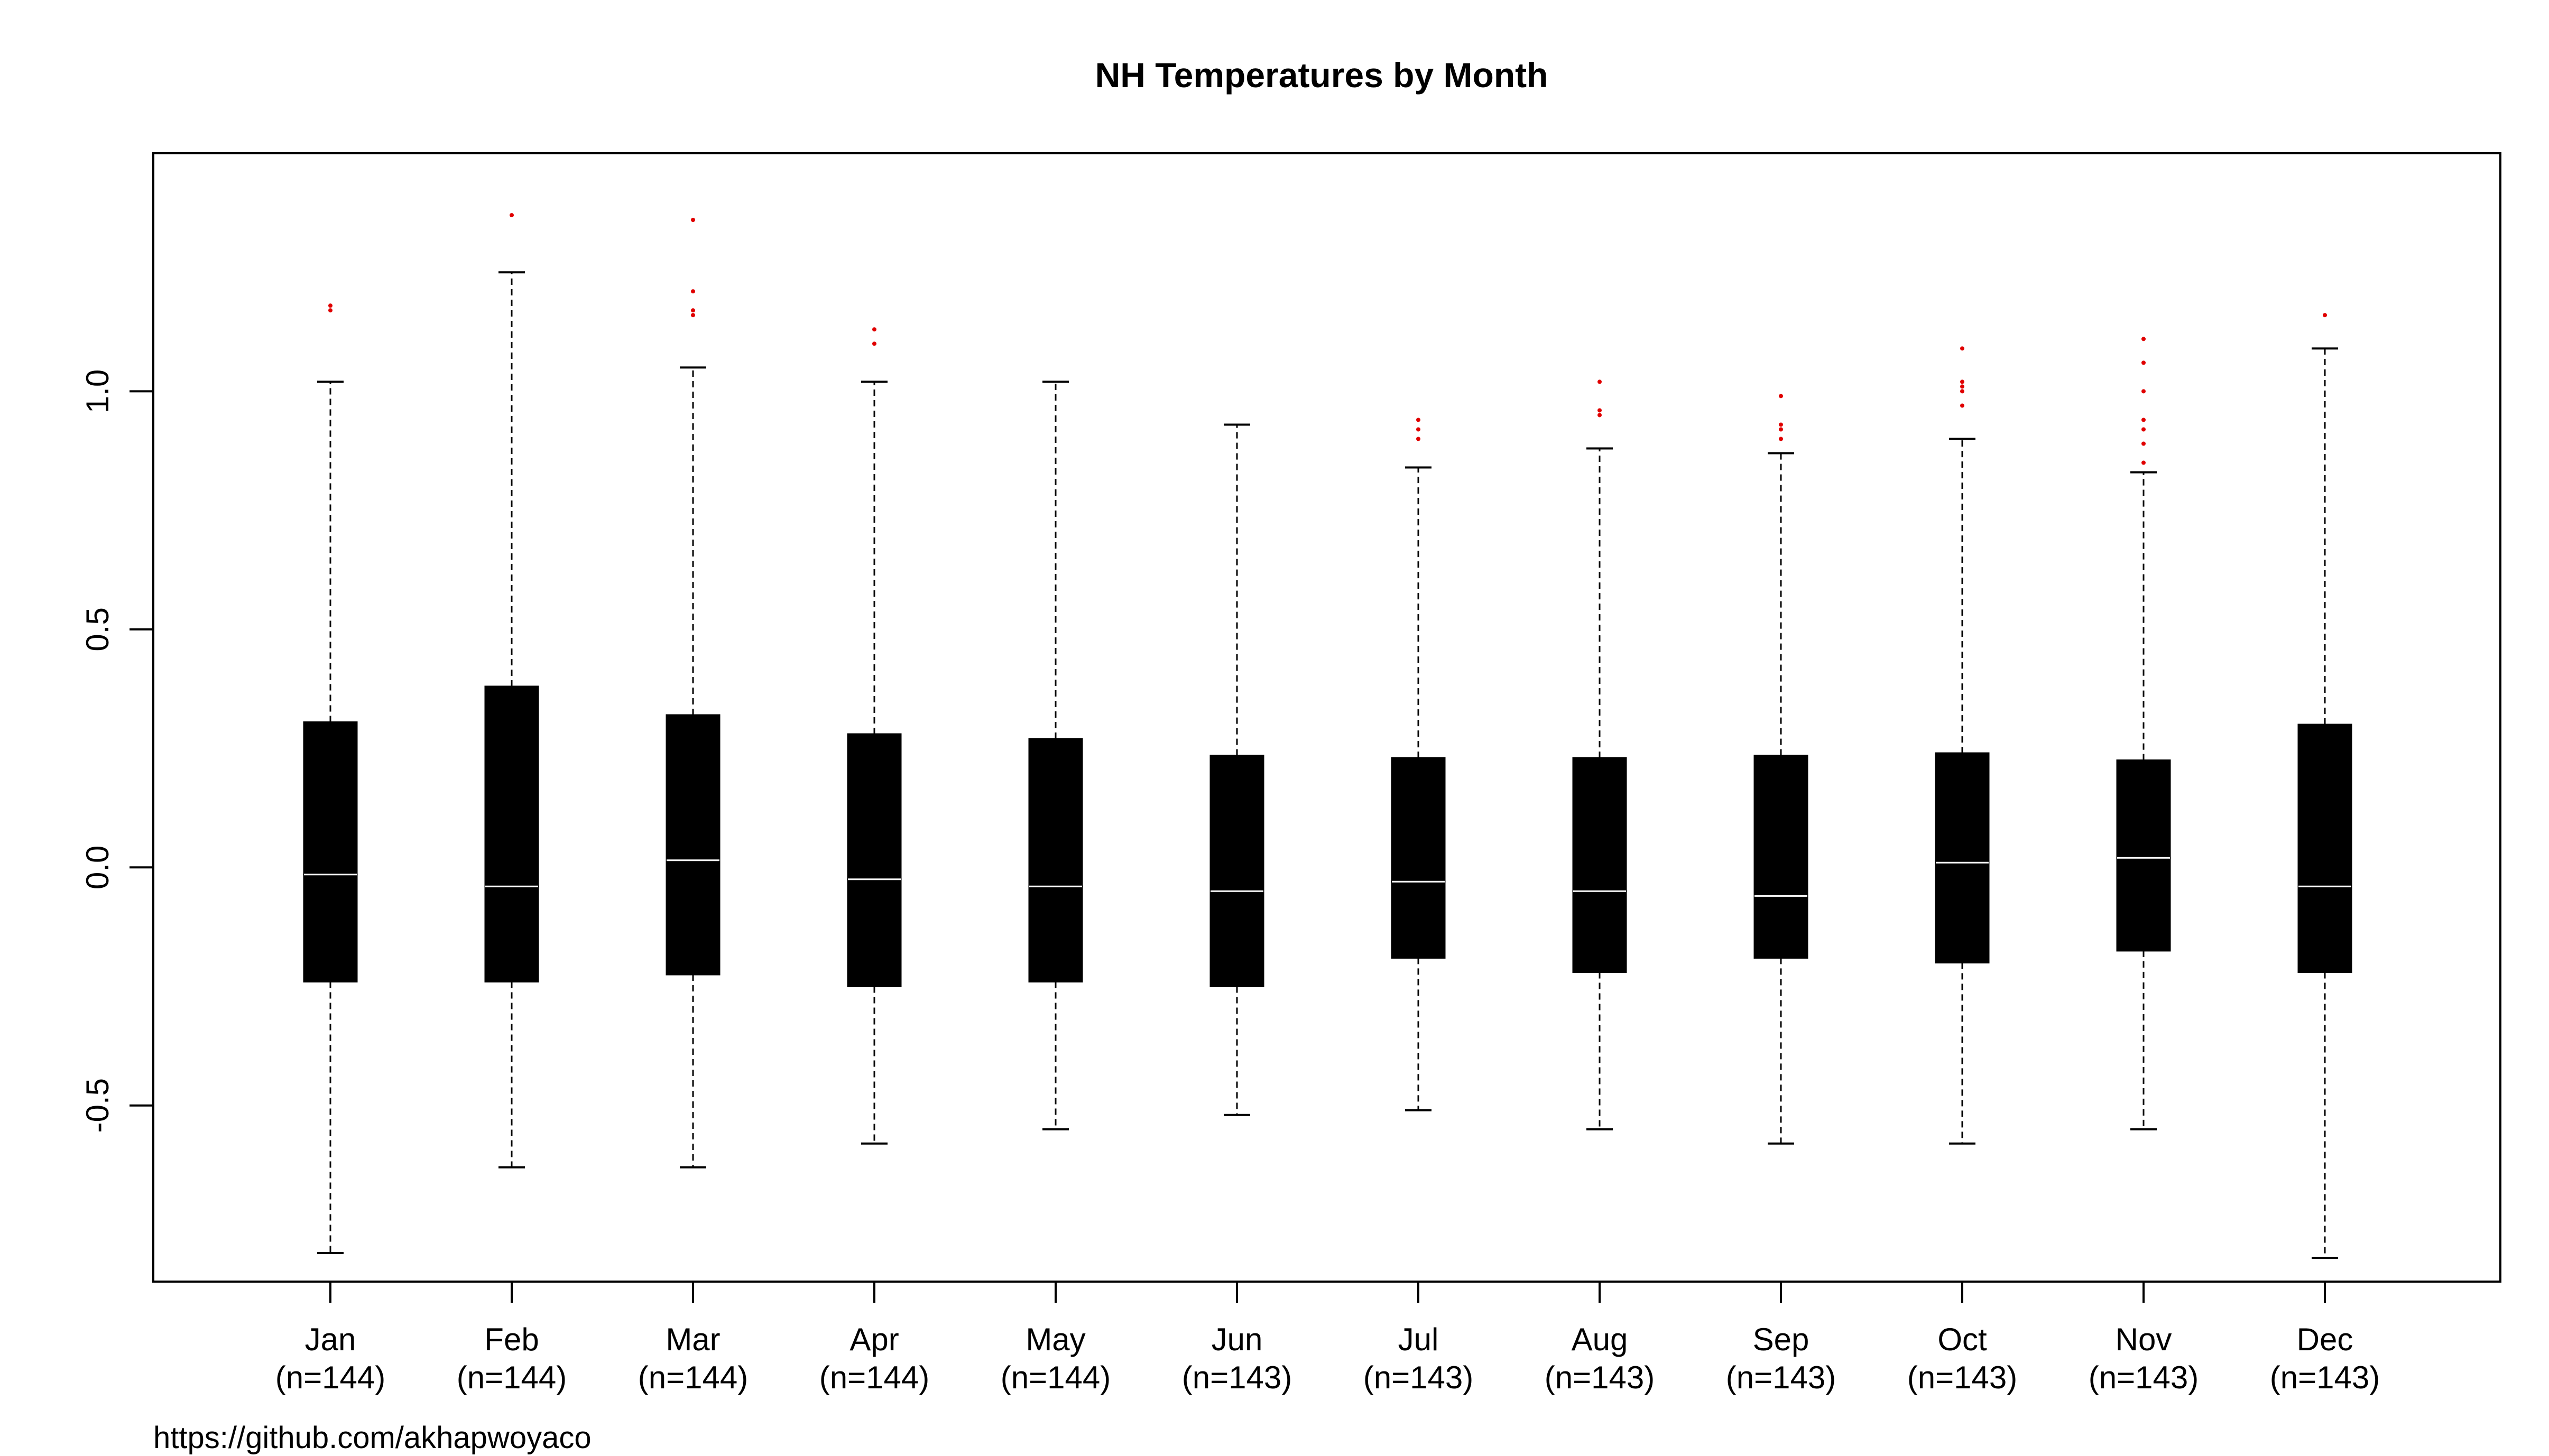  Describe the element at coordinates (372, 1438) in the screenshot. I see `footer-source-text: https://github.com/akhapwoyaco` at that location.